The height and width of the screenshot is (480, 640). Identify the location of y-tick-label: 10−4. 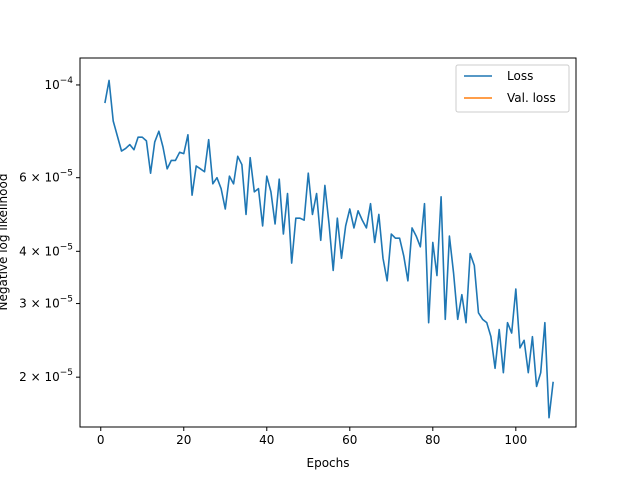
(58, 84).